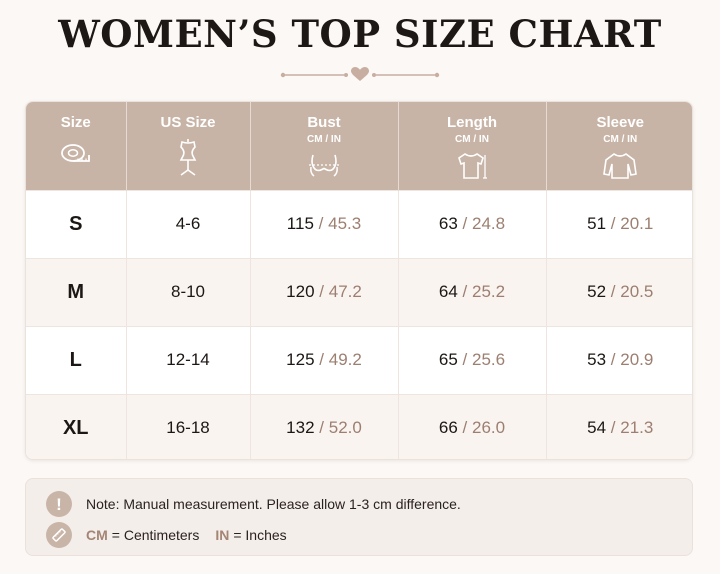  Describe the element at coordinates (188, 223) in the screenshot. I see `us-size-cell: 4-6` at that location.